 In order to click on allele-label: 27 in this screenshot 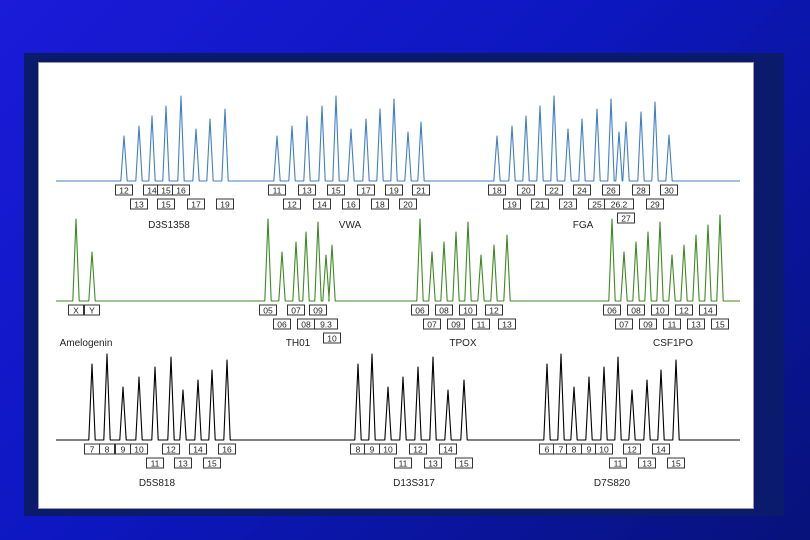, I will do `click(626, 219)`.